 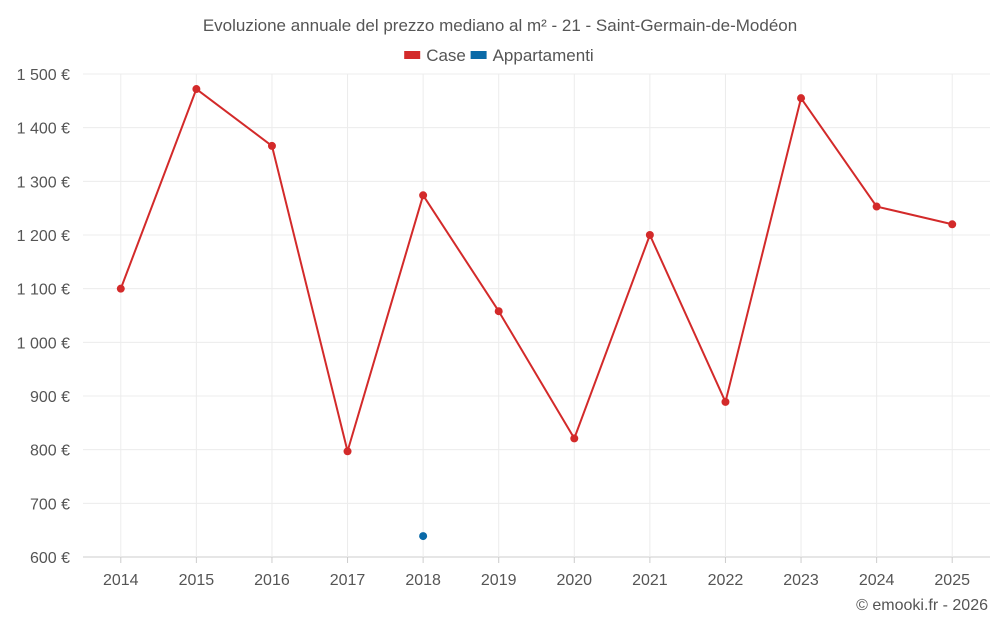 I want to click on credit-text: © emooki.fr - 2026, so click(x=922, y=605).